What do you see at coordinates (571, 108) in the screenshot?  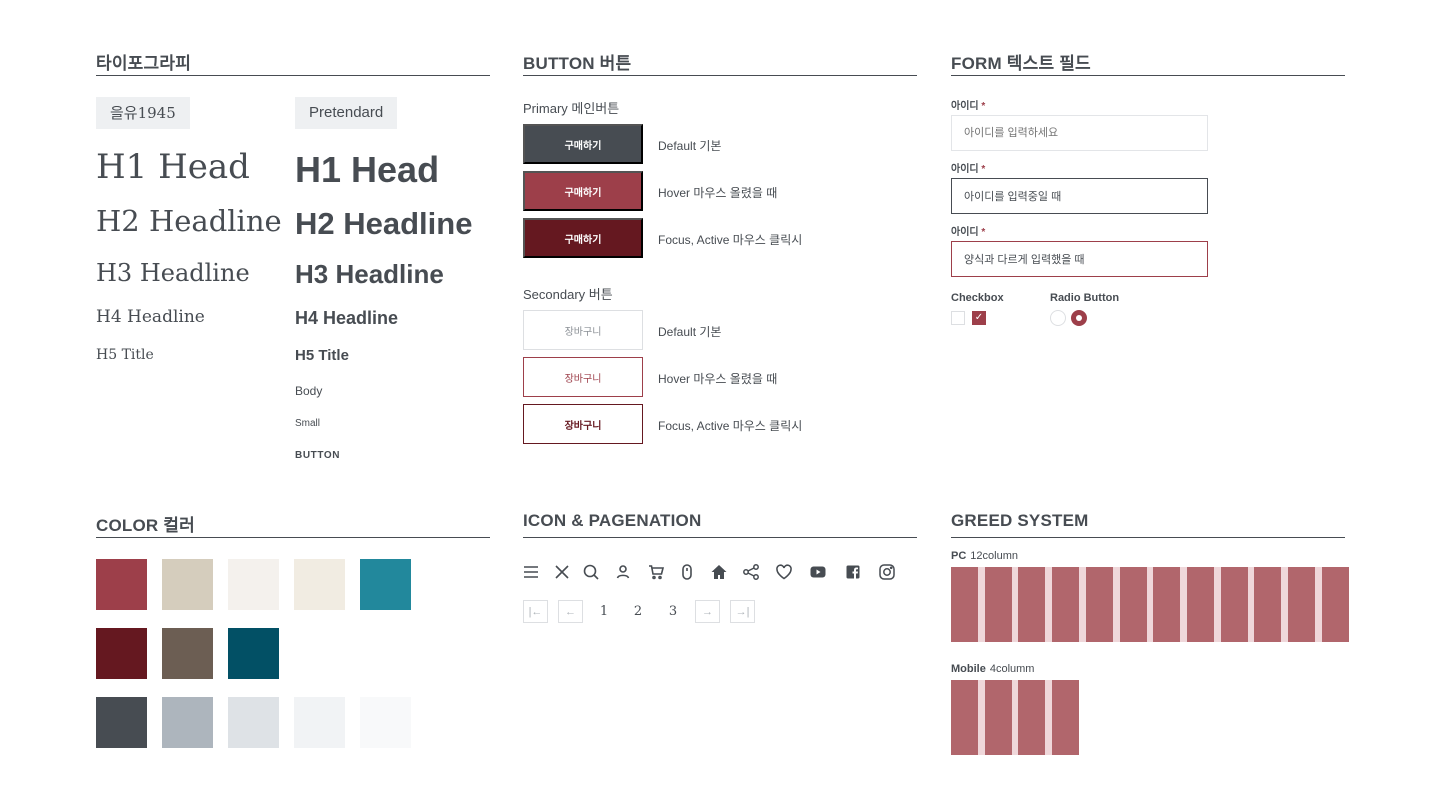 I see `primary-group-label: Primary 메인버튼` at bounding box center [571, 108].